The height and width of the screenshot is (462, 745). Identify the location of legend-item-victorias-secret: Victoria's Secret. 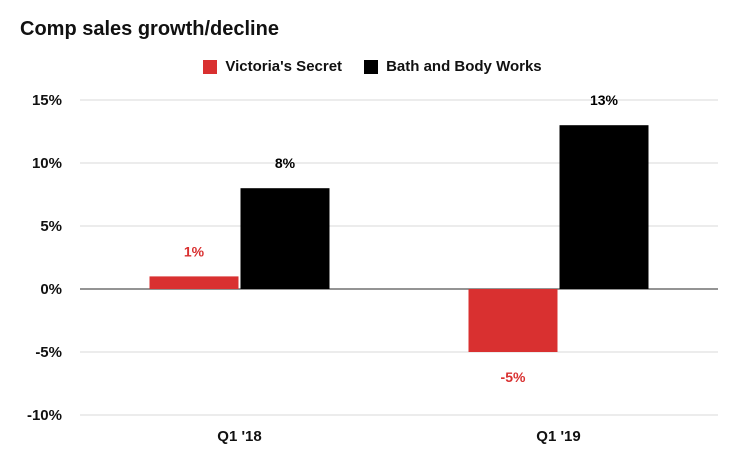
(272, 66).